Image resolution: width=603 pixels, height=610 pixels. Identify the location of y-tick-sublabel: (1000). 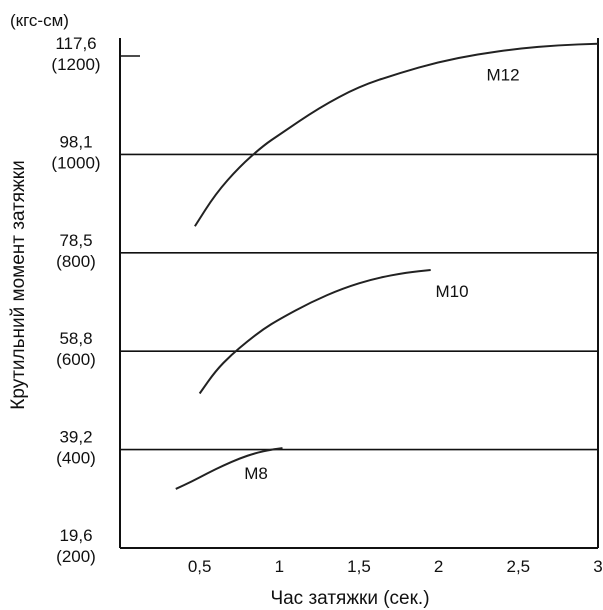
(75, 162).